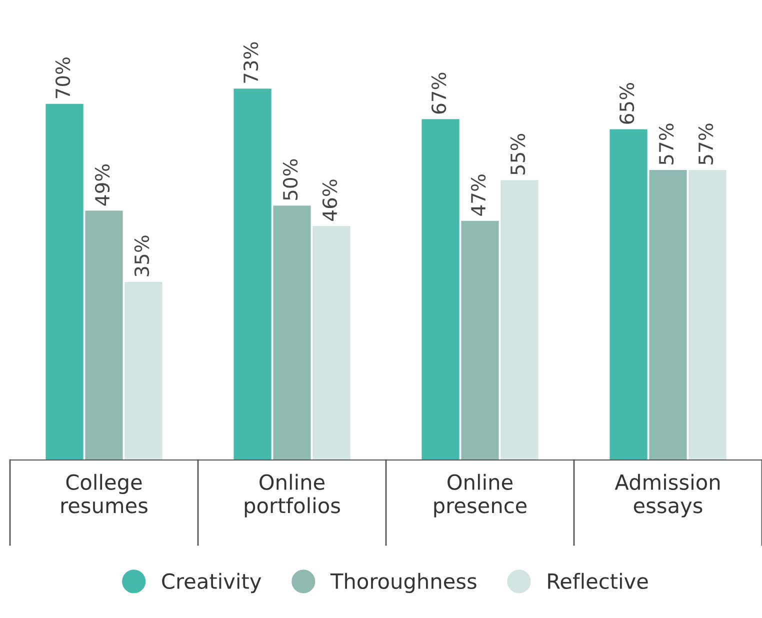 Image resolution: width=762 pixels, height=618 pixels. I want to click on legend-label: Reflective, so click(598, 581).